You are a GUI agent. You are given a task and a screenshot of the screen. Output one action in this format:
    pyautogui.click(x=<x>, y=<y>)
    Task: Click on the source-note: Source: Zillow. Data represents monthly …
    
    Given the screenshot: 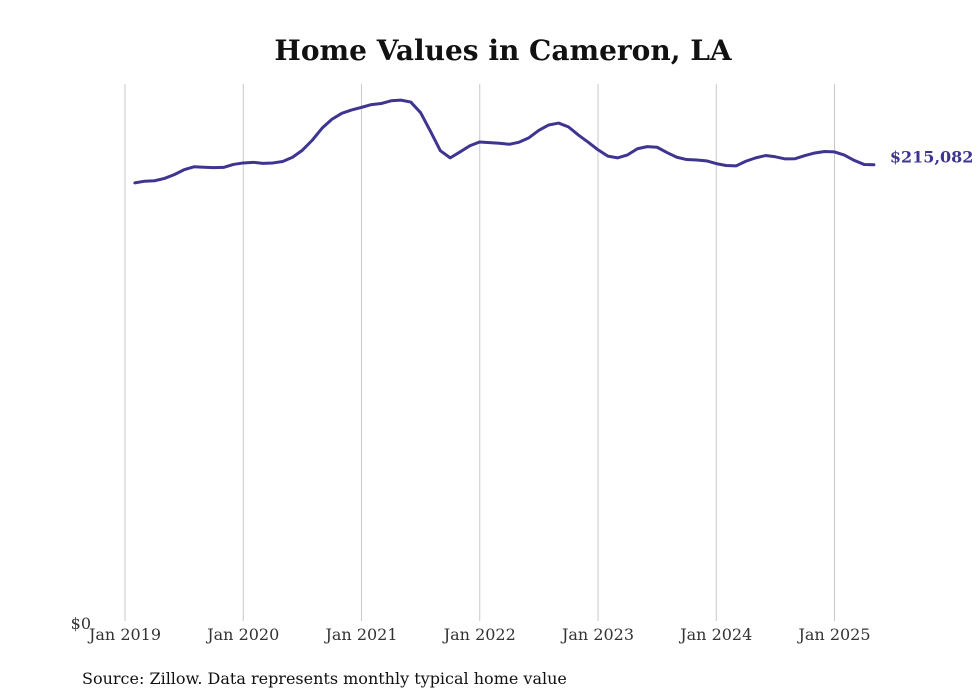 What is the action you would take?
    pyautogui.click(x=324, y=678)
    